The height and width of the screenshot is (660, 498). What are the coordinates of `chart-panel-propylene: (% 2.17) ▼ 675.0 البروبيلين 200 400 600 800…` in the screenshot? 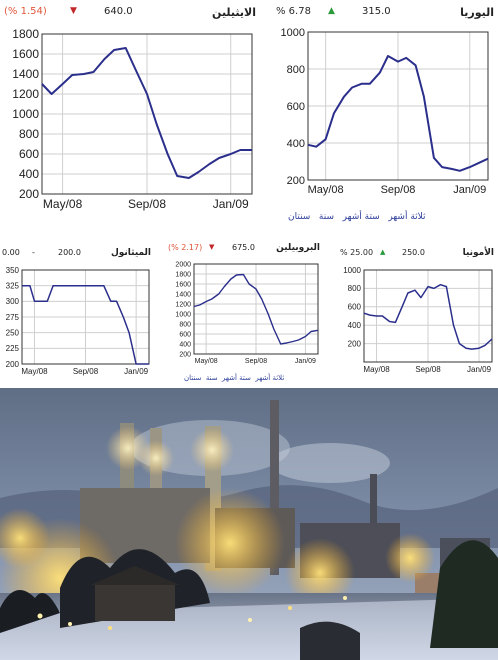 It's located at (244, 314).